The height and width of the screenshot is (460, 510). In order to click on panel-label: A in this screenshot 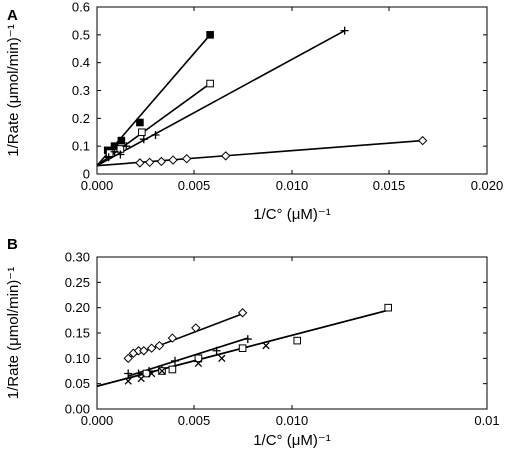, I will do `click(12, 15)`.